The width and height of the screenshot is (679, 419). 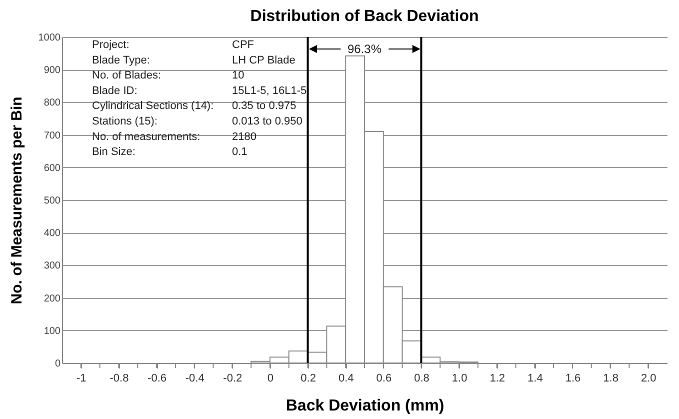 What do you see at coordinates (264, 106) in the screenshot?
I see `annotation: 0.35 to 0.975` at bounding box center [264, 106].